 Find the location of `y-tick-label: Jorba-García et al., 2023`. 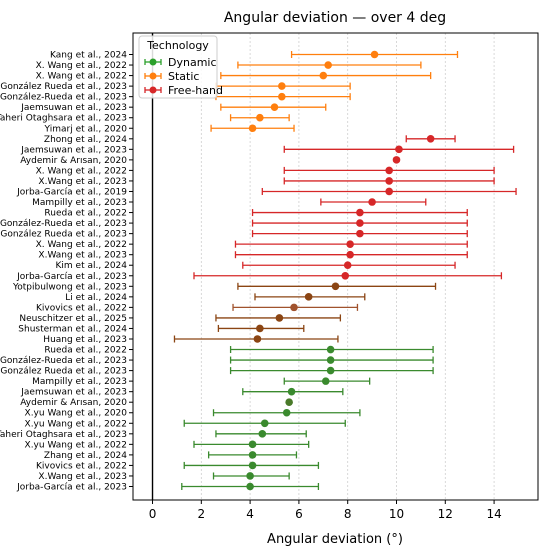

y-tick-label: Jorba-García et al., 2023 is located at coordinates (71, 488).